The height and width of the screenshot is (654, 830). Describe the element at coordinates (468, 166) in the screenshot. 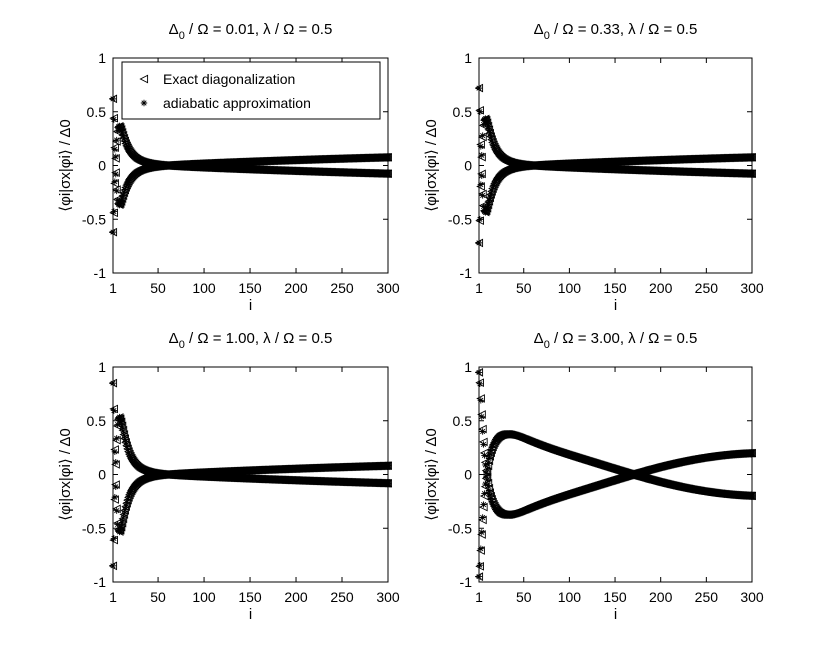

I see `y-tick-label: 0` at that location.